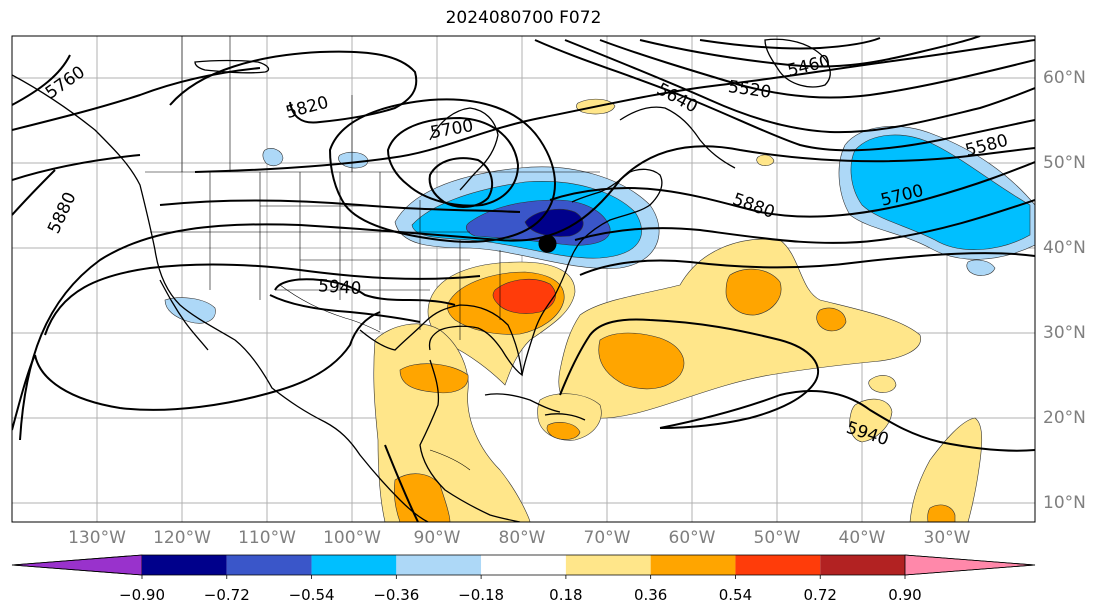  I want to click on colorbar-tick-label-9: 0.90, so click(905, 595).